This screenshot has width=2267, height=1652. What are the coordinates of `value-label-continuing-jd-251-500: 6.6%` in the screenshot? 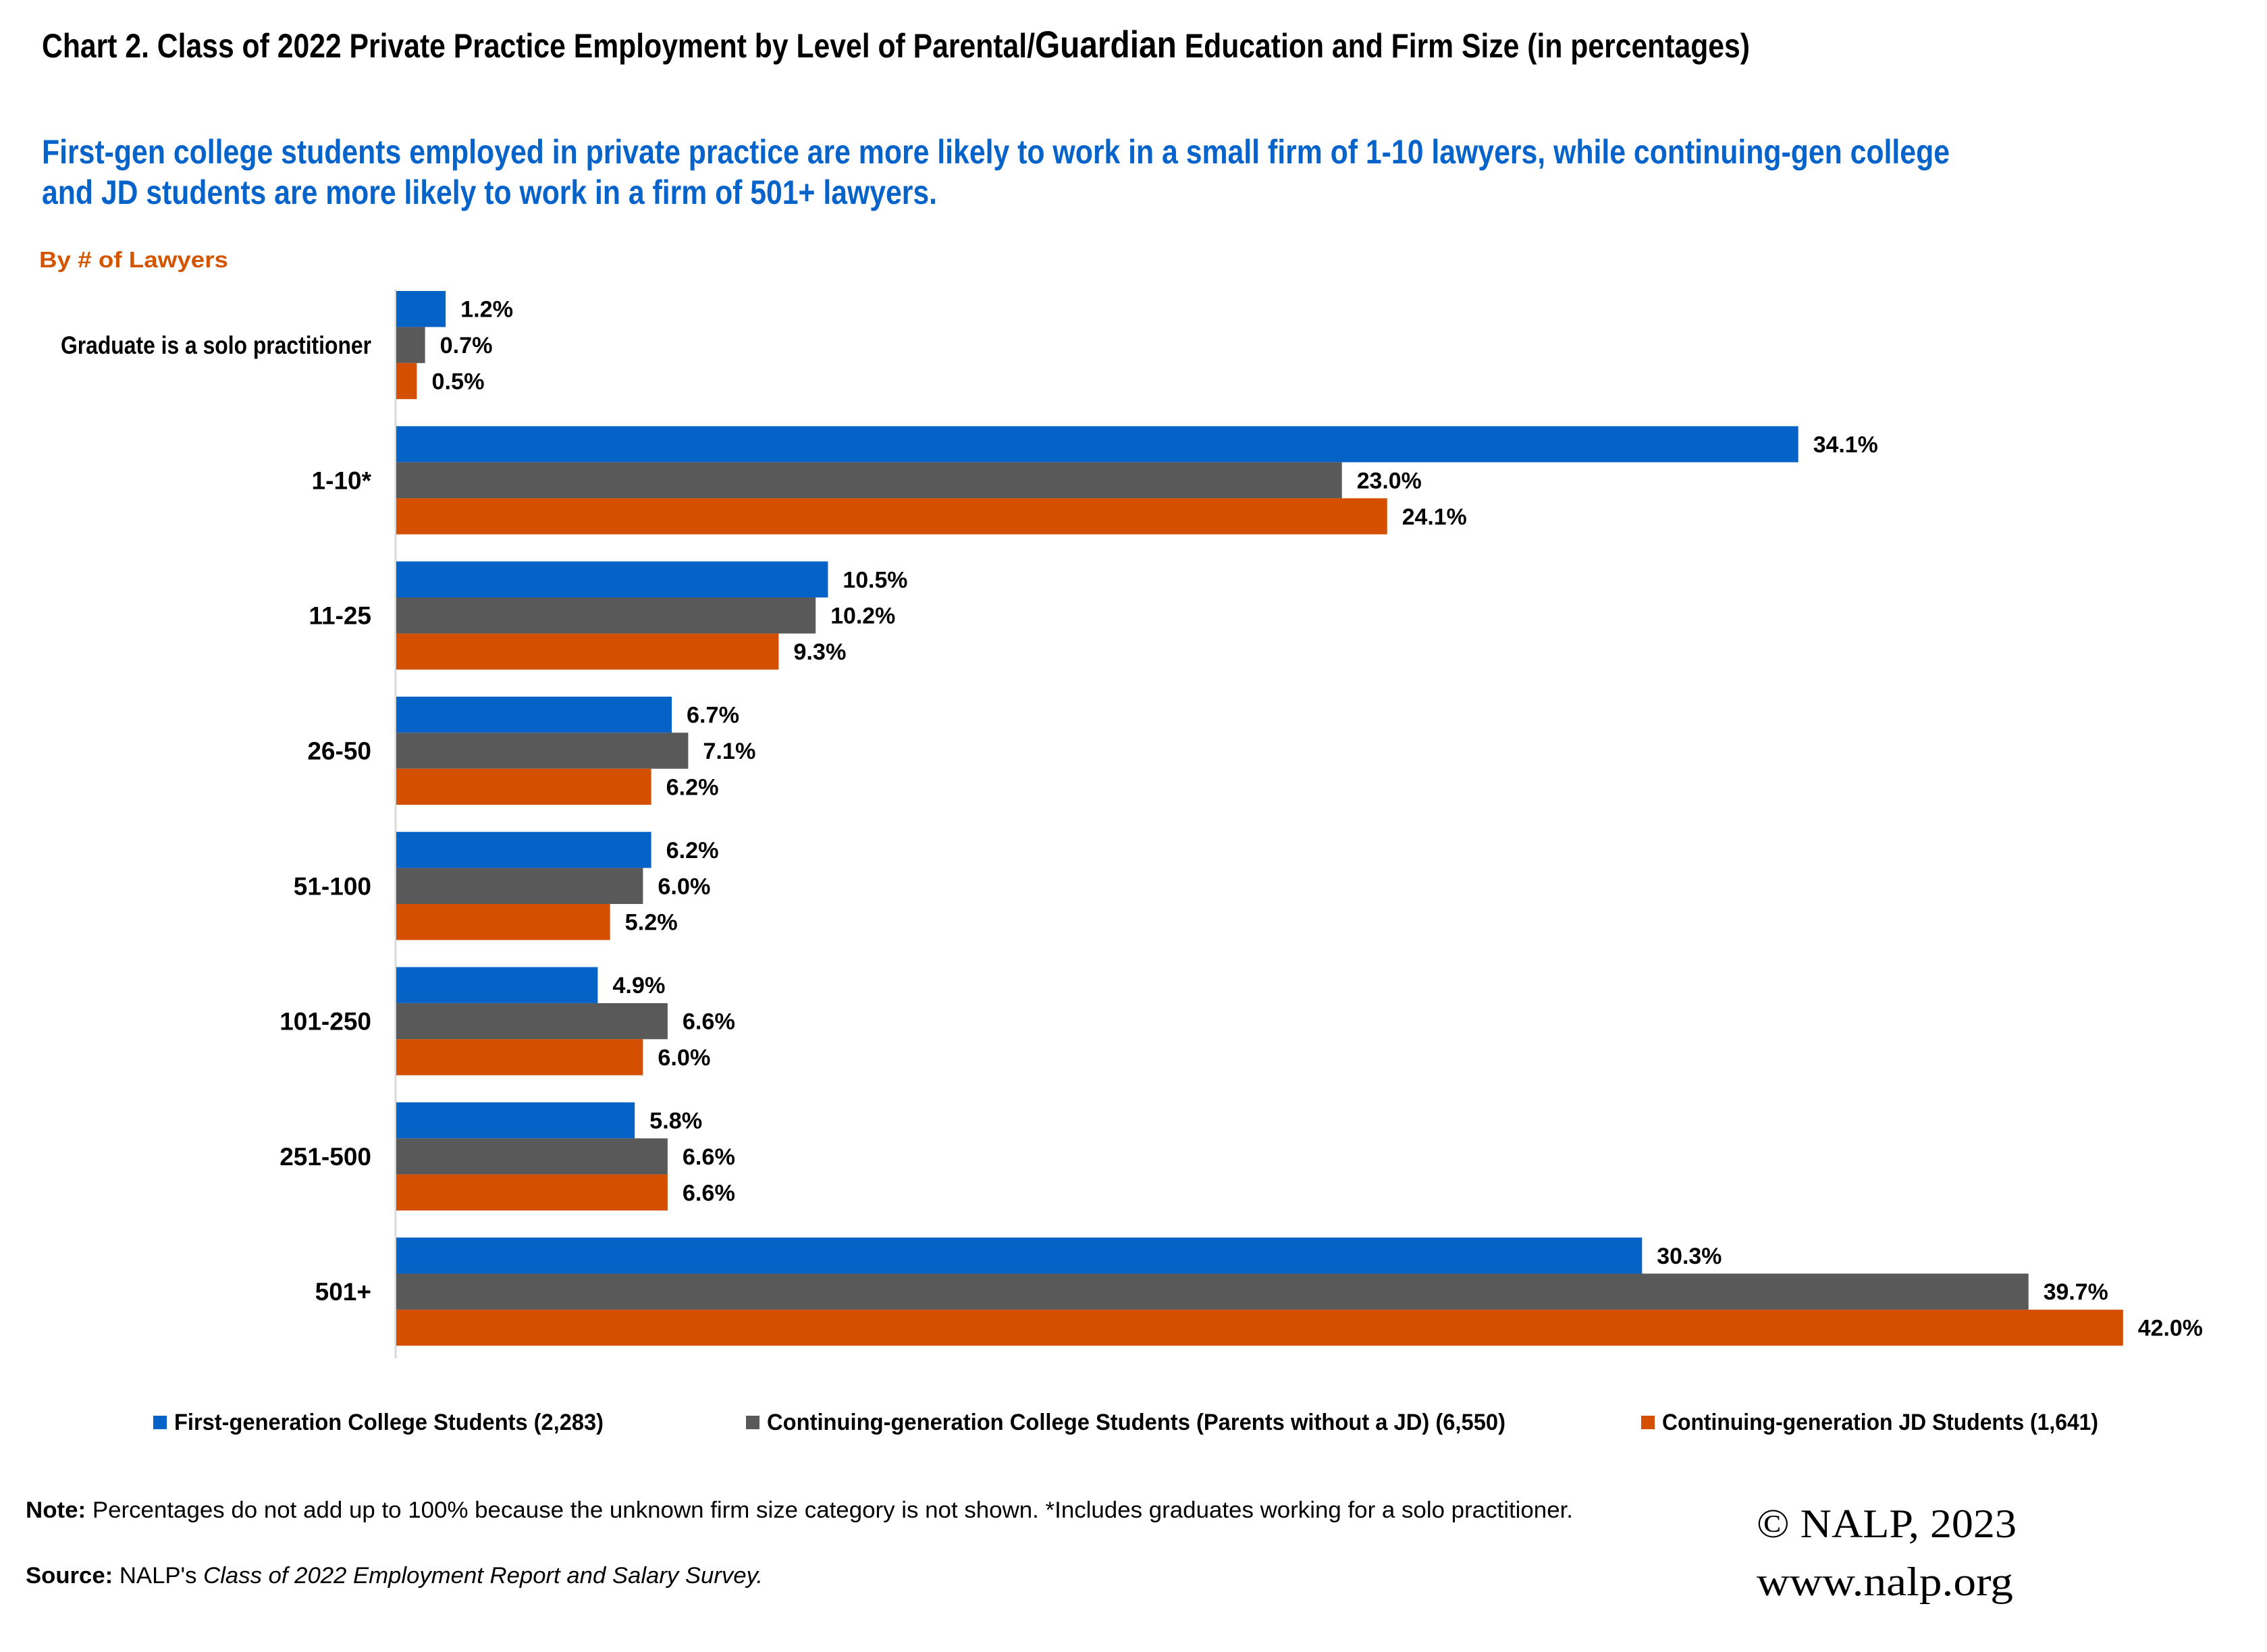 It's located at (709, 1193).